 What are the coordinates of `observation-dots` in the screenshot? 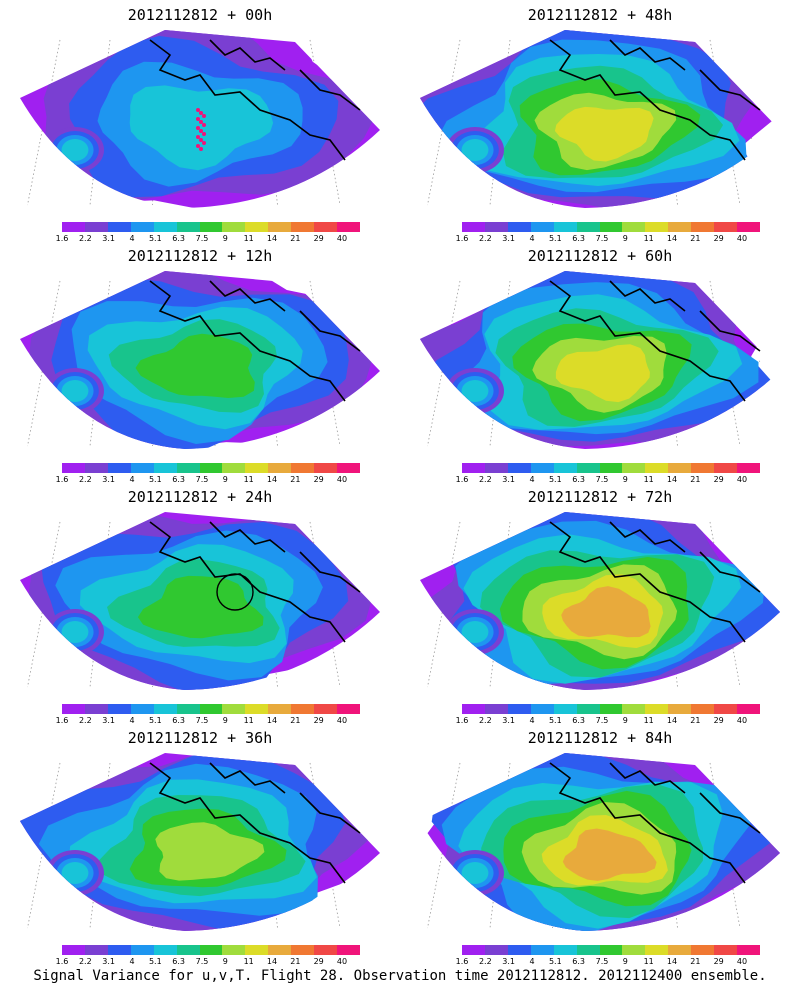 It's located at (201, 129).